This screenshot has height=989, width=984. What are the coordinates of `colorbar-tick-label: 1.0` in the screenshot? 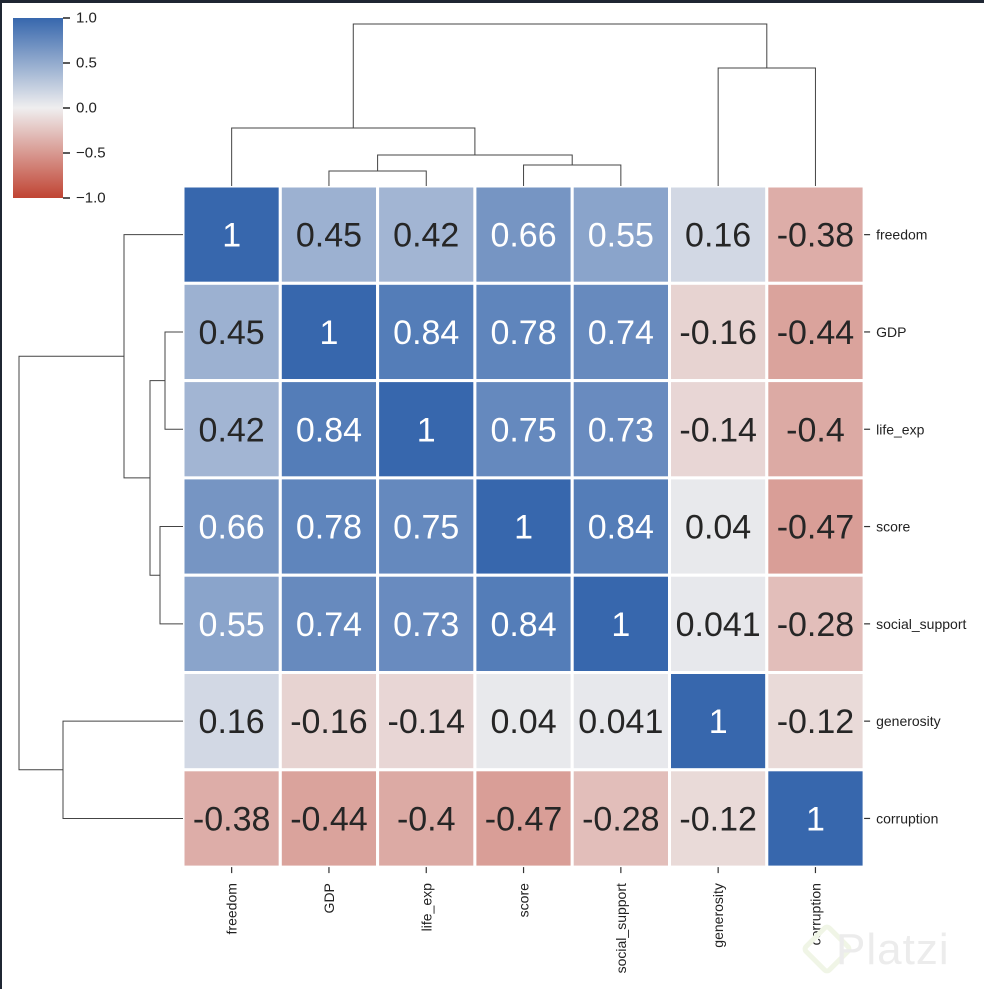 It's located at (86, 18).